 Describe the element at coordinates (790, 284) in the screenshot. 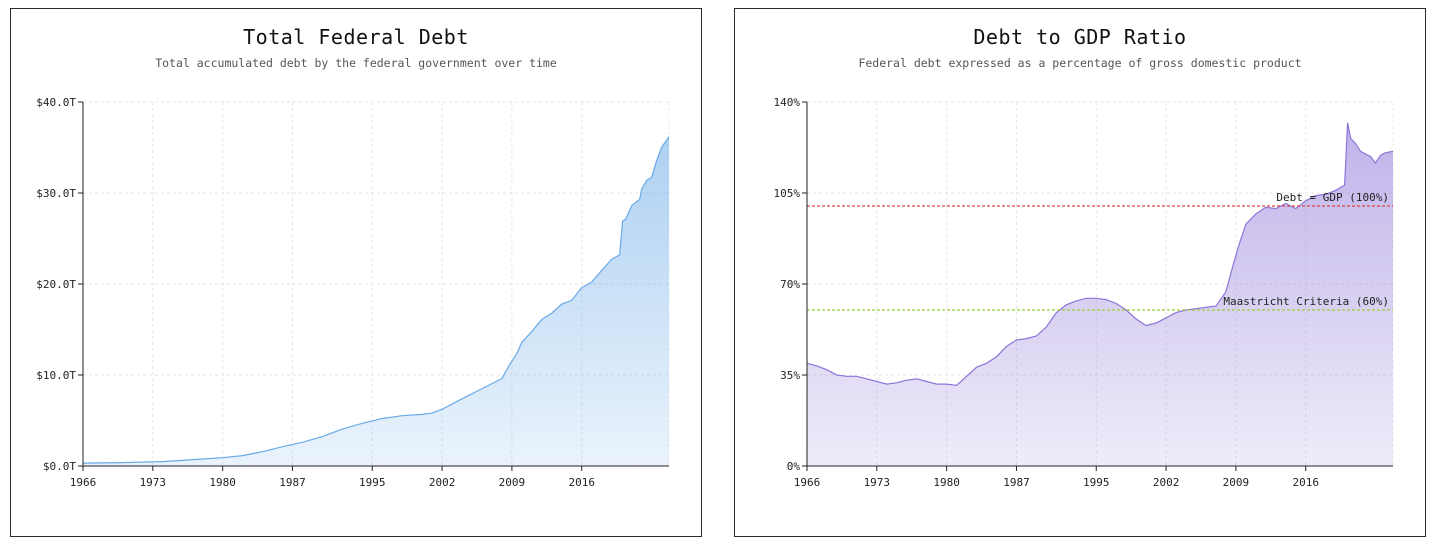

I see `y-tick-label: 70%` at that location.